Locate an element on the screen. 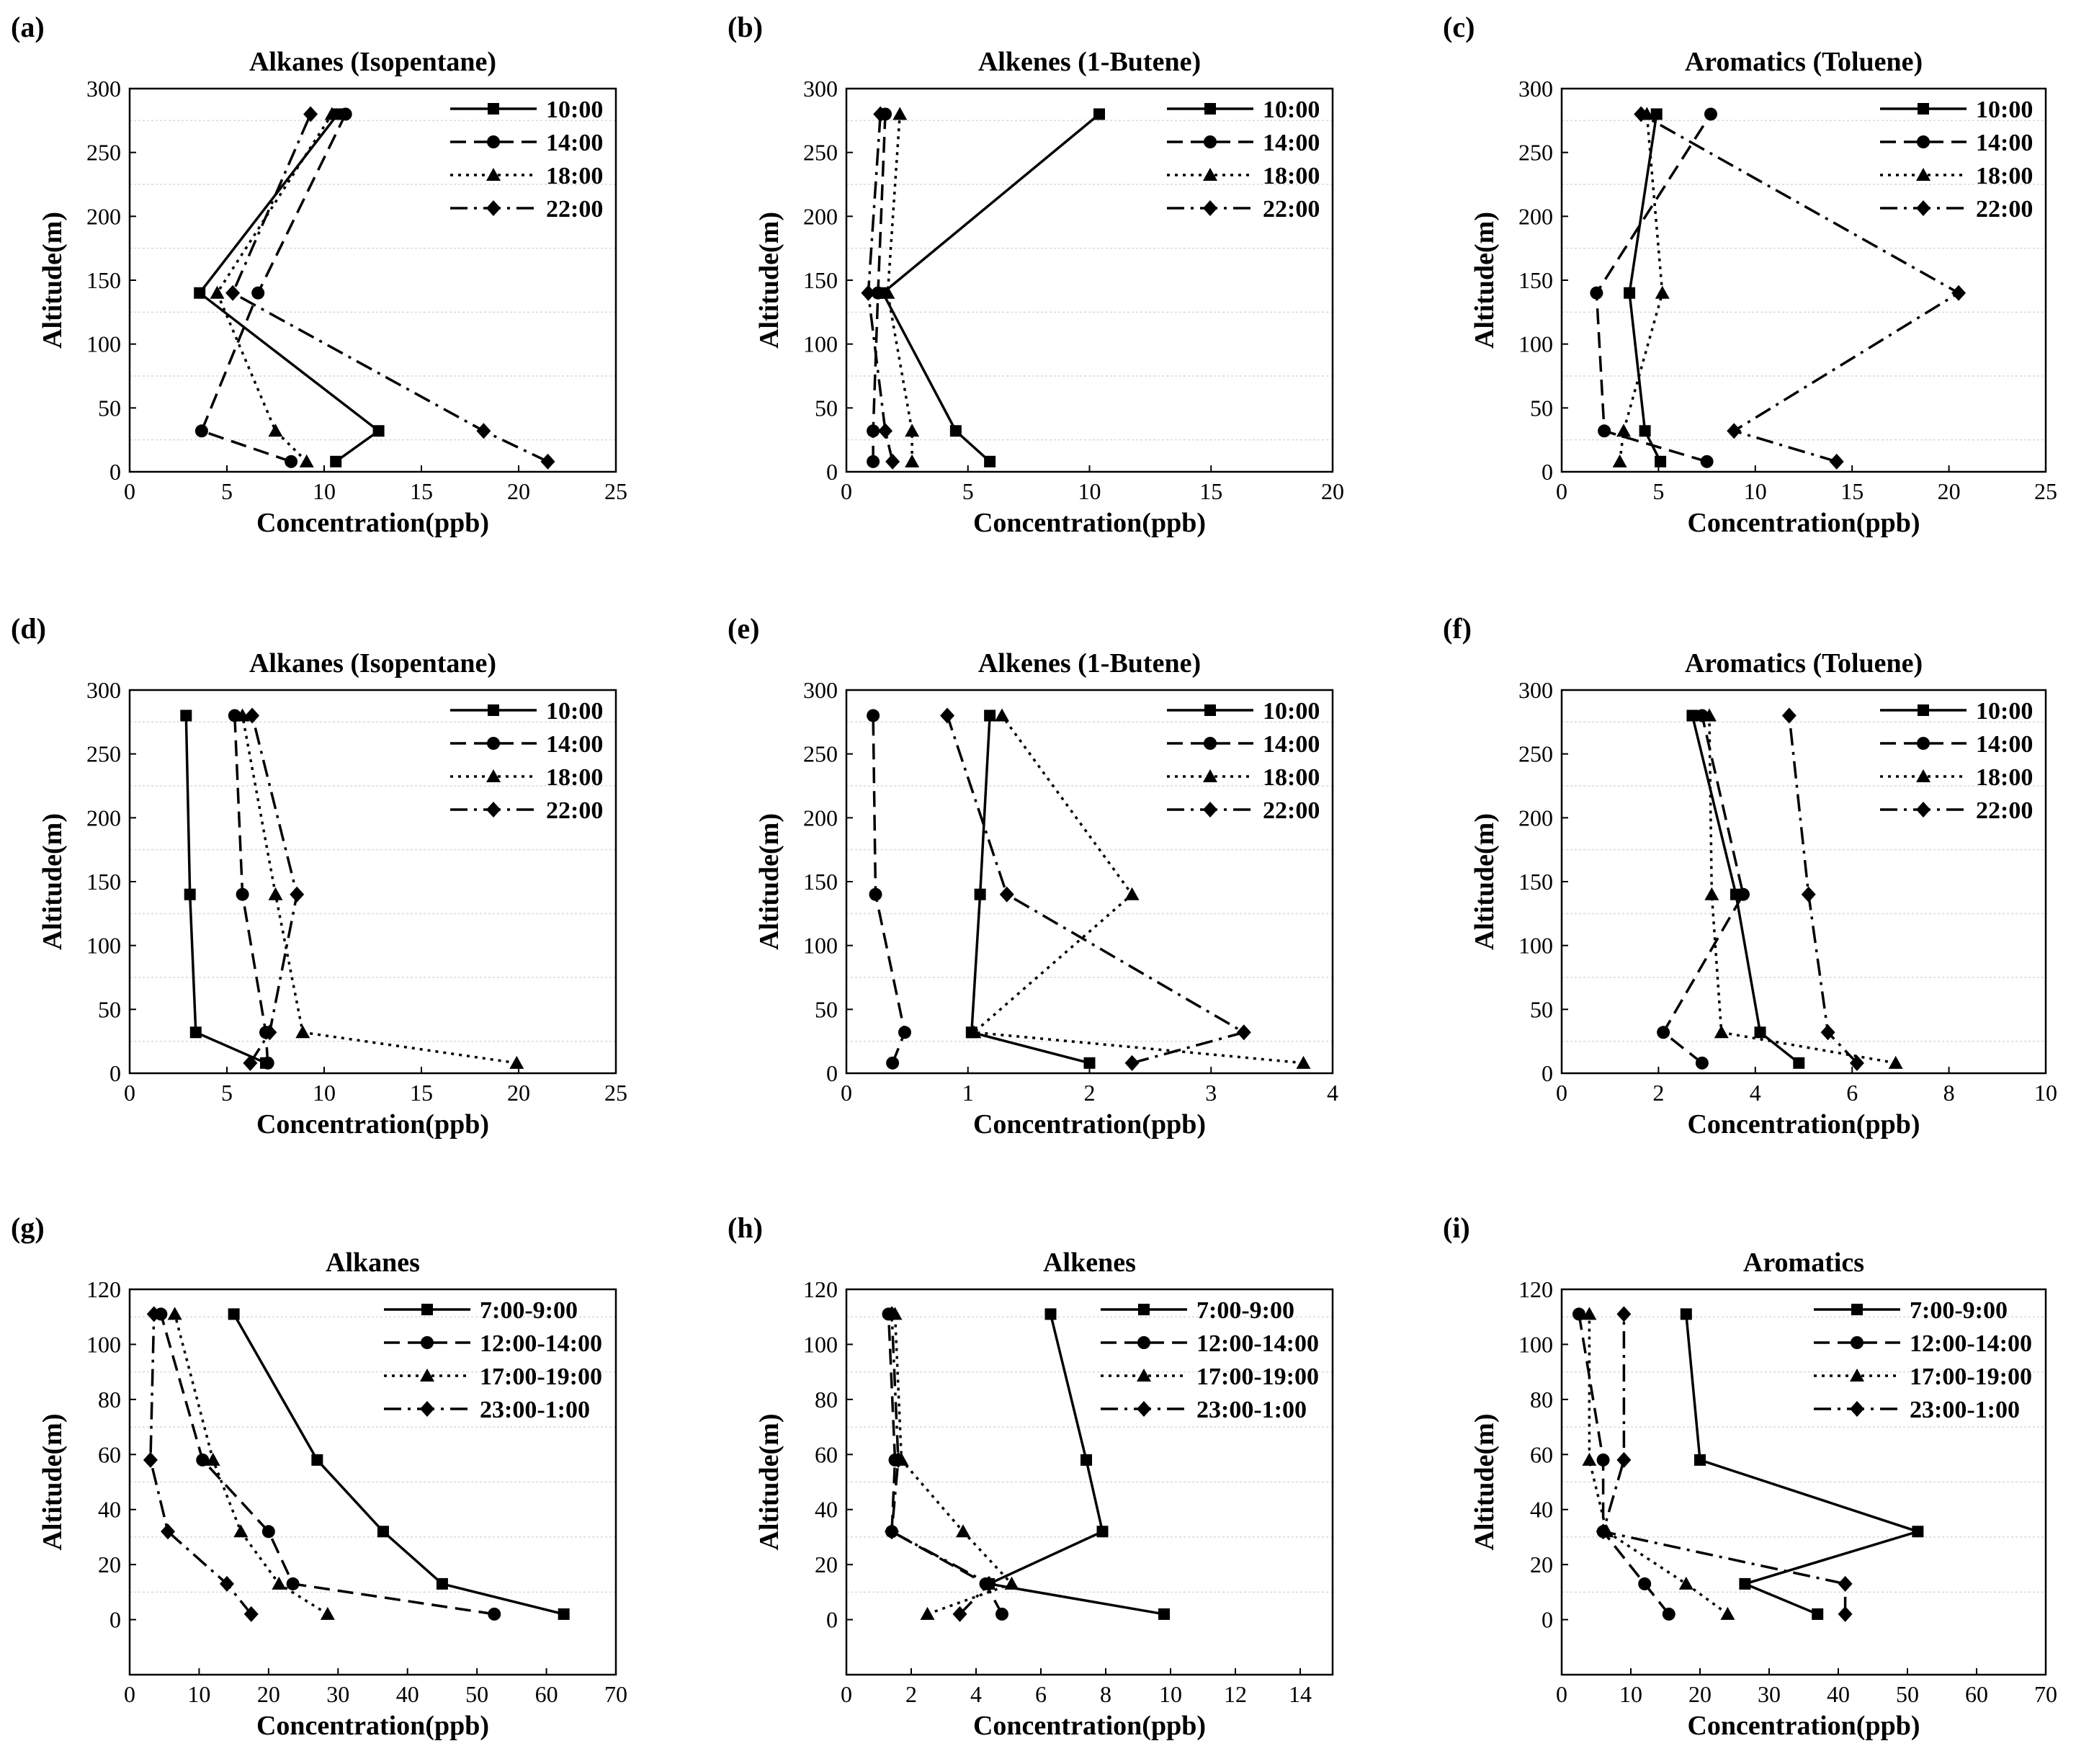 The height and width of the screenshot is (1764, 2076). y-axis-label: Altitude(m) is located at coordinates (769, 882).